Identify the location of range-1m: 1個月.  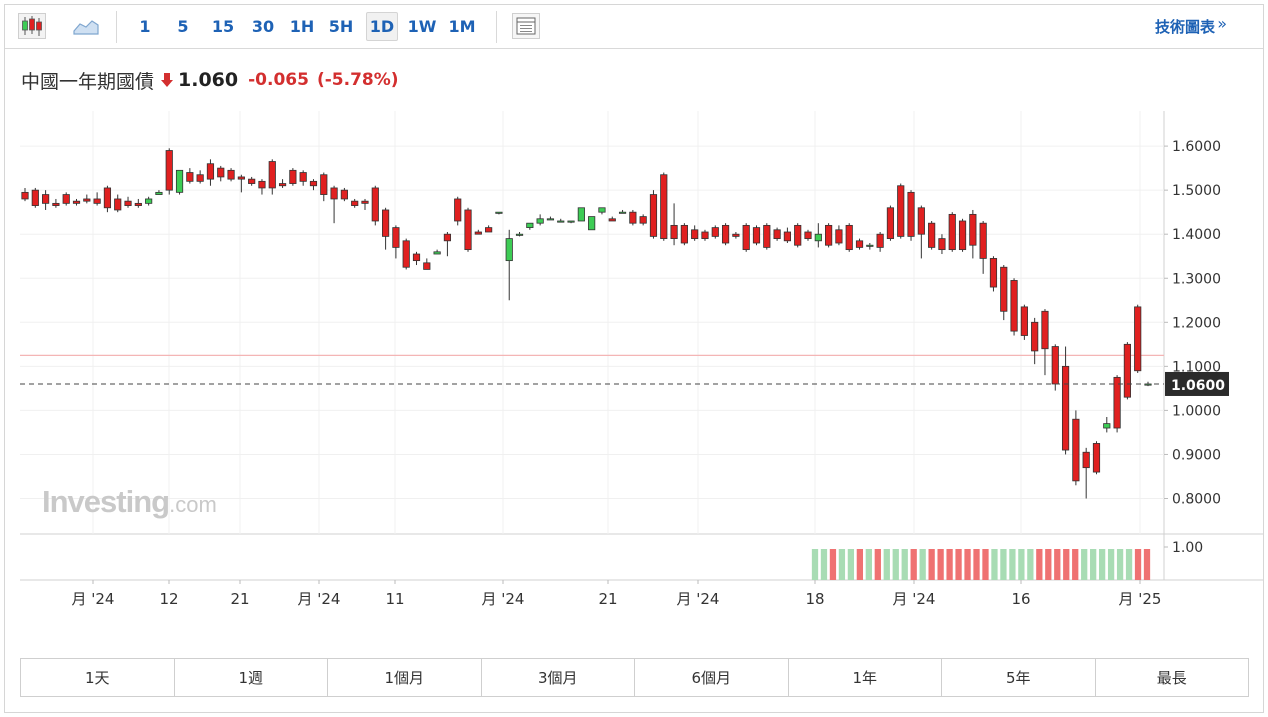
(405, 677).